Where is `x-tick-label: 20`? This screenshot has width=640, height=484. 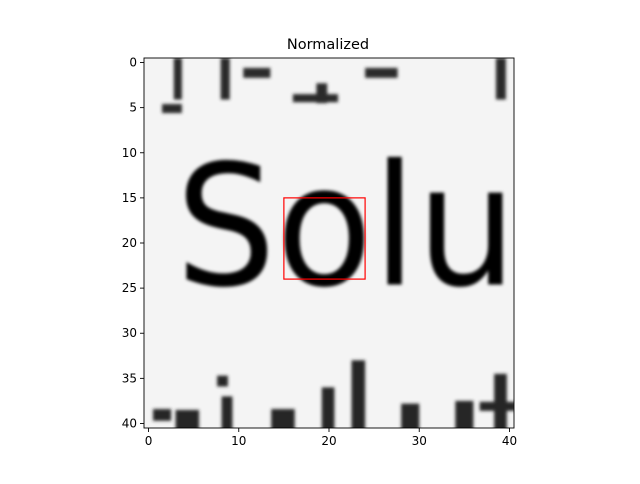
x-tick-label: 20 is located at coordinates (328, 441).